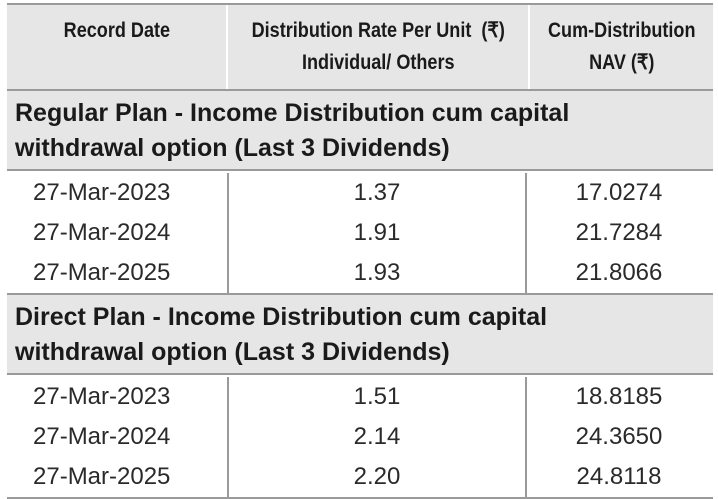 This screenshot has width=718, height=499. I want to click on distribution-rate-cell: 1.93, so click(377, 273).